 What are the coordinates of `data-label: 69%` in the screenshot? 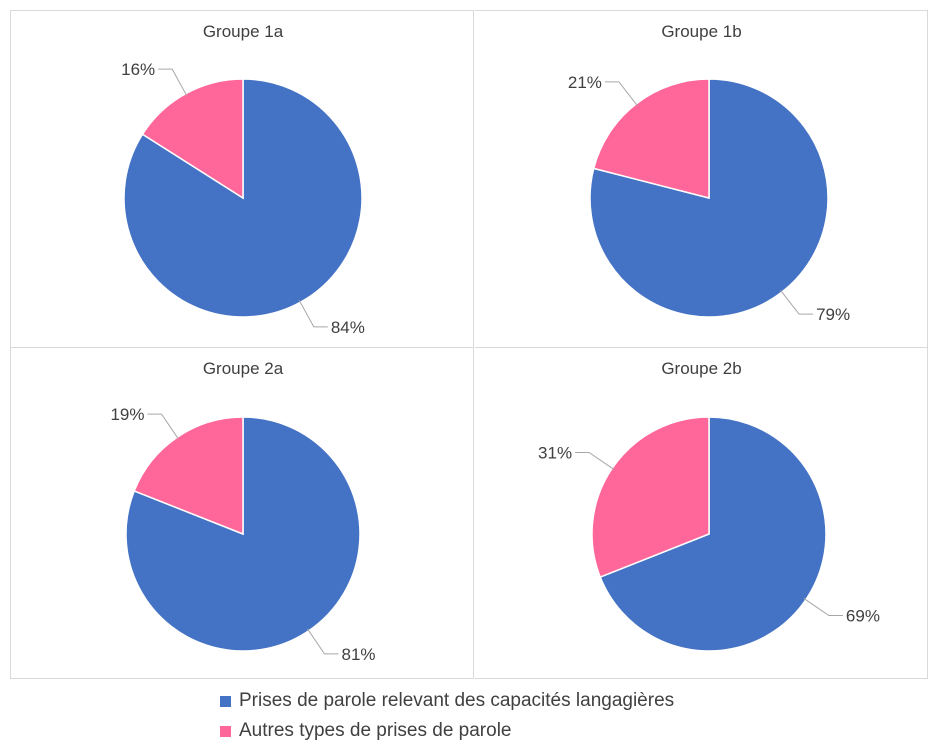 It's located at (863, 616).